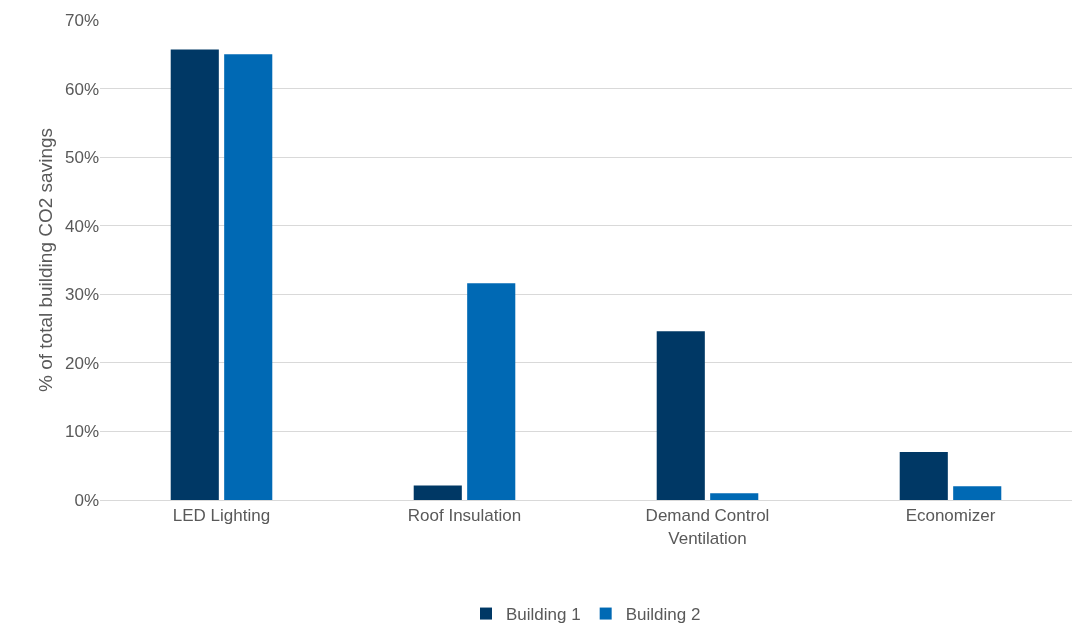 This screenshot has width=1082, height=642. I want to click on y-tick-label: 70%, so click(81, 20).